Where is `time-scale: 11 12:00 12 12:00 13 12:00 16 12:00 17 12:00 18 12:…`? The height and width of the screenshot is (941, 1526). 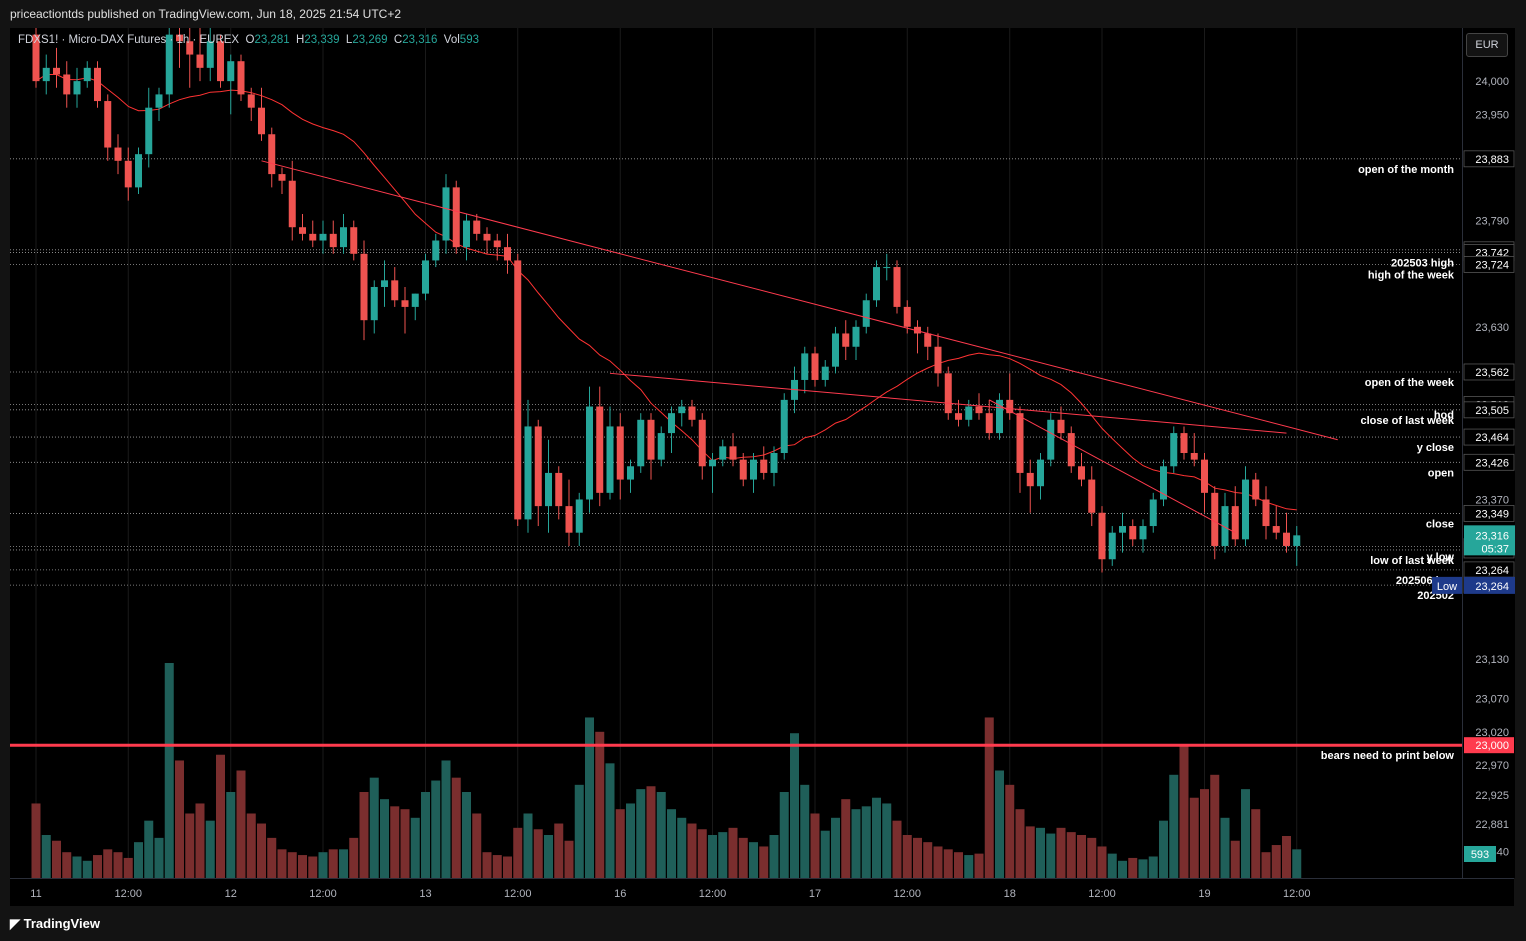
time-scale: 11 12:00 12 12:00 13 12:00 16 12:00 17 12:00 18 12:… is located at coordinates (762, 892).